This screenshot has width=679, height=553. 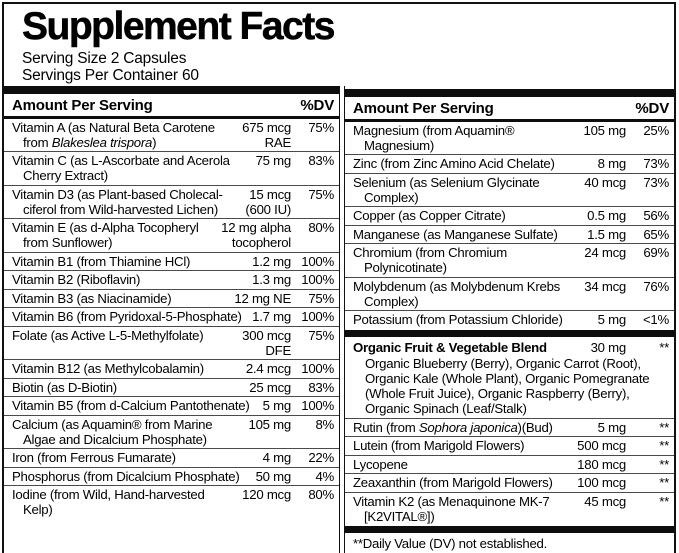 I want to click on nutrient-name: Vitamin B1 (from Thiamine HCl), so click(x=101, y=261).